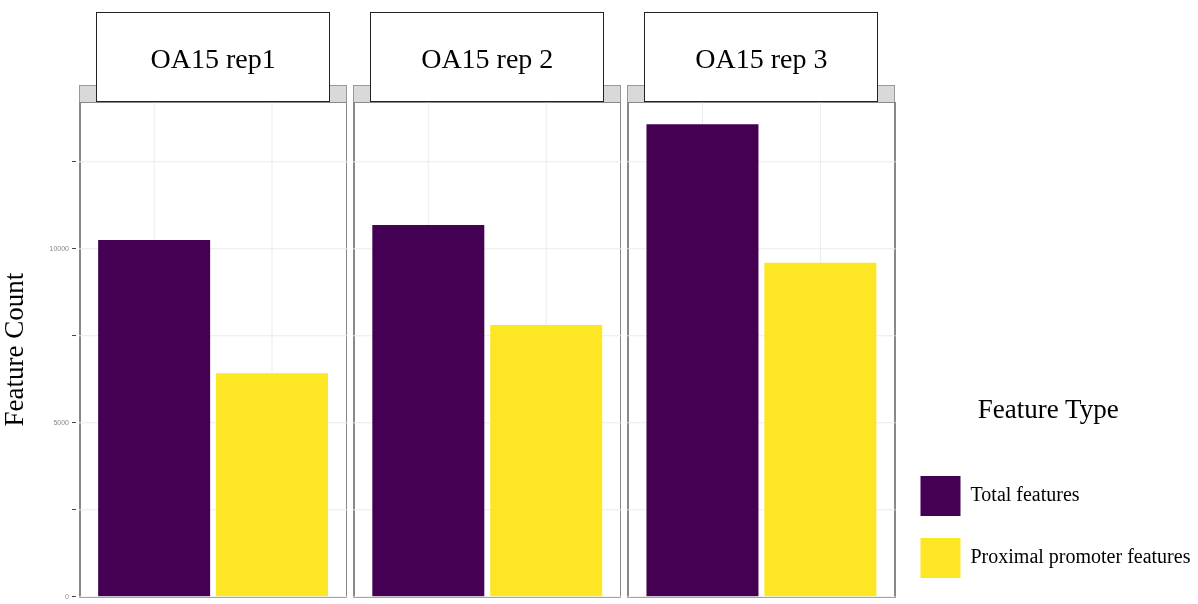  What do you see at coordinates (1048, 409) in the screenshot?
I see `legend-title: Feature Type` at bounding box center [1048, 409].